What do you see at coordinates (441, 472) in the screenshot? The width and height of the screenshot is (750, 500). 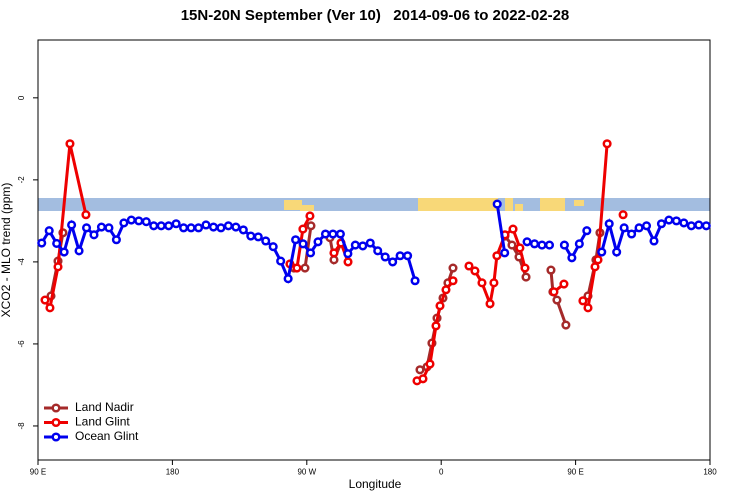 I see `x-tick-label: 0` at bounding box center [441, 472].